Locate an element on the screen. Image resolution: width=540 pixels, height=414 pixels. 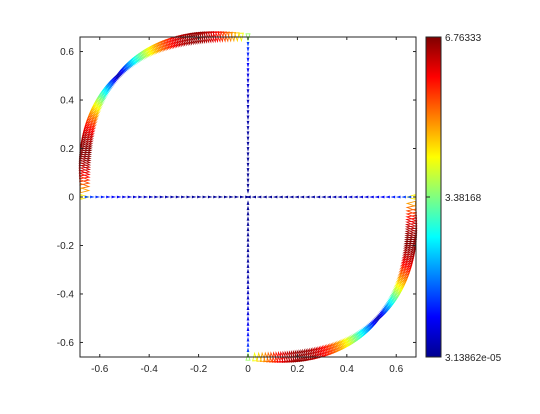
y-tick-label: -0.2 is located at coordinates (66, 246).